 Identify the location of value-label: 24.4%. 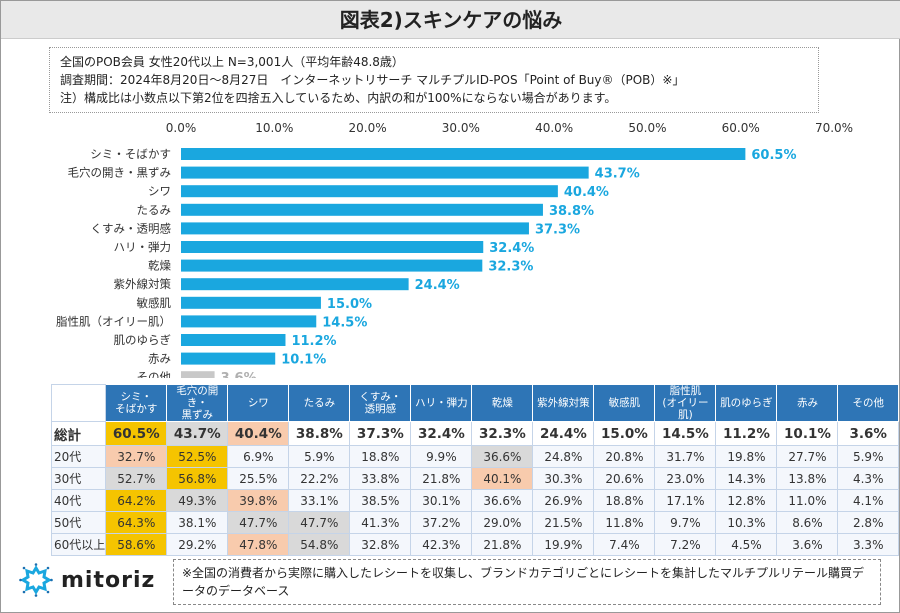
(437, 285).